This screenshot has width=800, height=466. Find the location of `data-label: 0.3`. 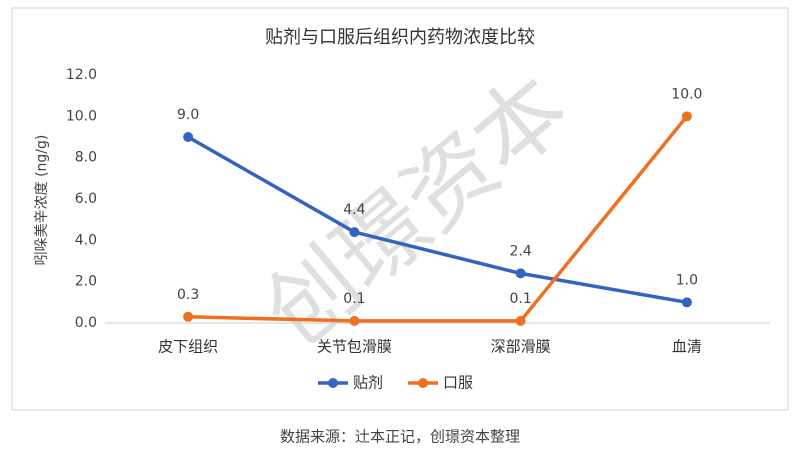

data-label: 0.3 is located at coordinates (188, 295).